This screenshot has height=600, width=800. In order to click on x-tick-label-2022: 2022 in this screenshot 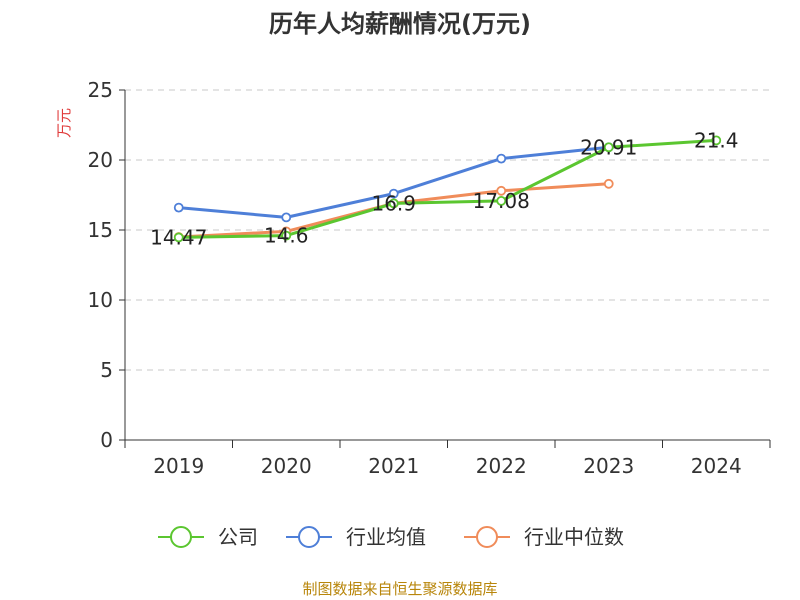, I will do `click(501, 466)`.